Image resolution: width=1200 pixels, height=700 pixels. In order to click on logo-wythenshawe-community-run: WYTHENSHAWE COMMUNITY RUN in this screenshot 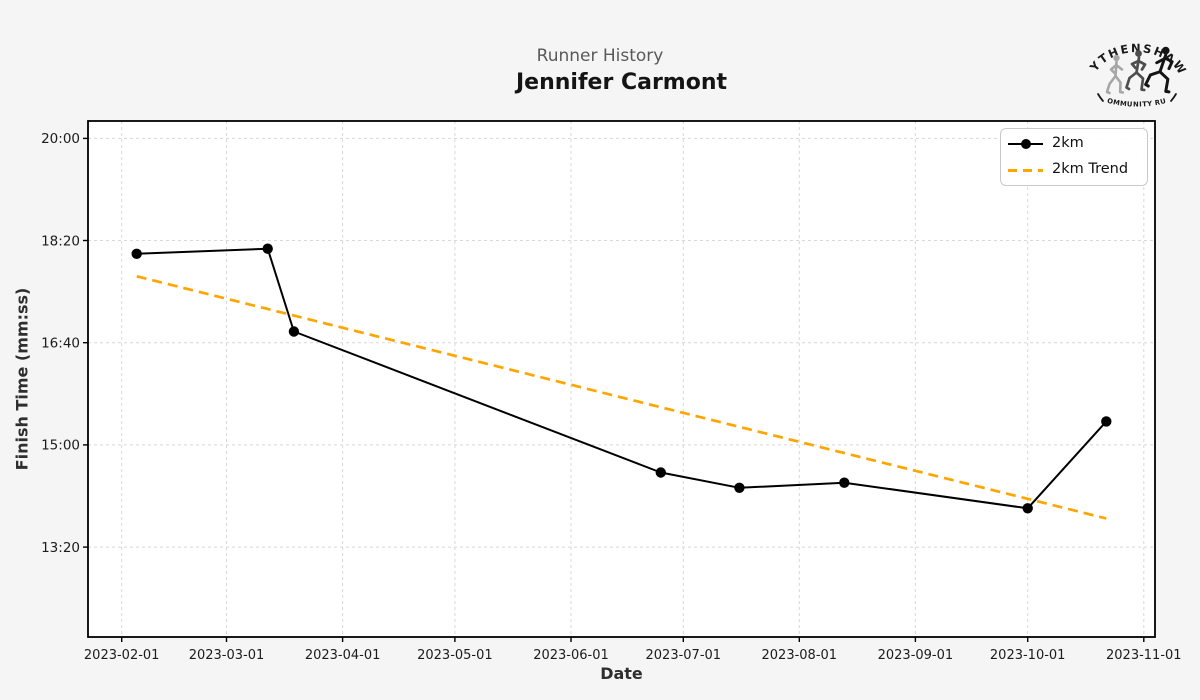, I will do `click(1137, 74)`.